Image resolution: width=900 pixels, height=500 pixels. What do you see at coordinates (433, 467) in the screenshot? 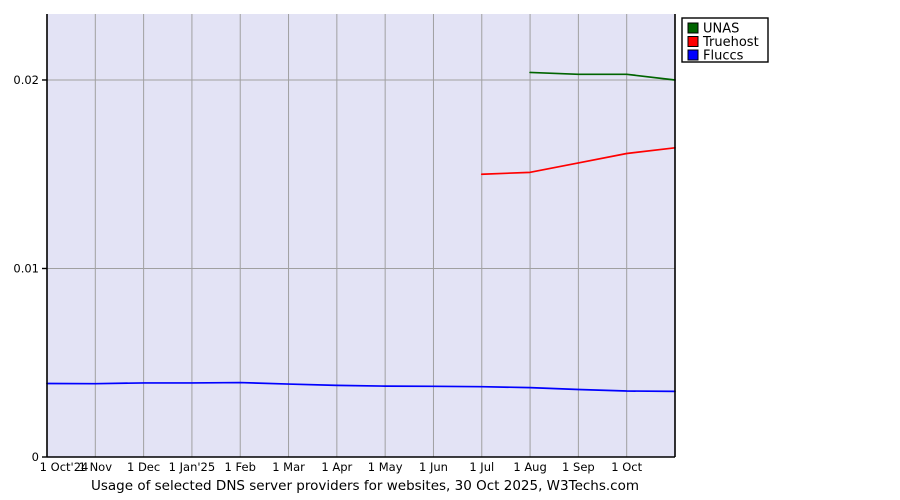
I see `x-tick-label: 1 Jun` at bounding box center [433, 467].